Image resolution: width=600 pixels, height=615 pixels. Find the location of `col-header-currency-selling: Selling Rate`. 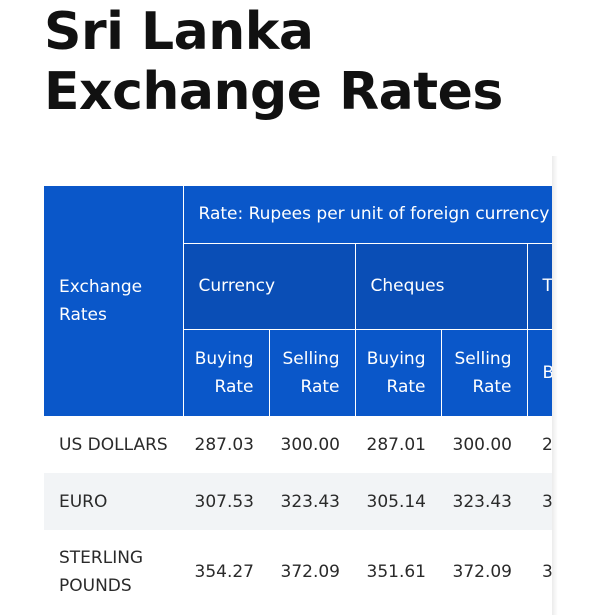

col-header-currency-selling: Selling Rate is located at coordinates (312, 373).